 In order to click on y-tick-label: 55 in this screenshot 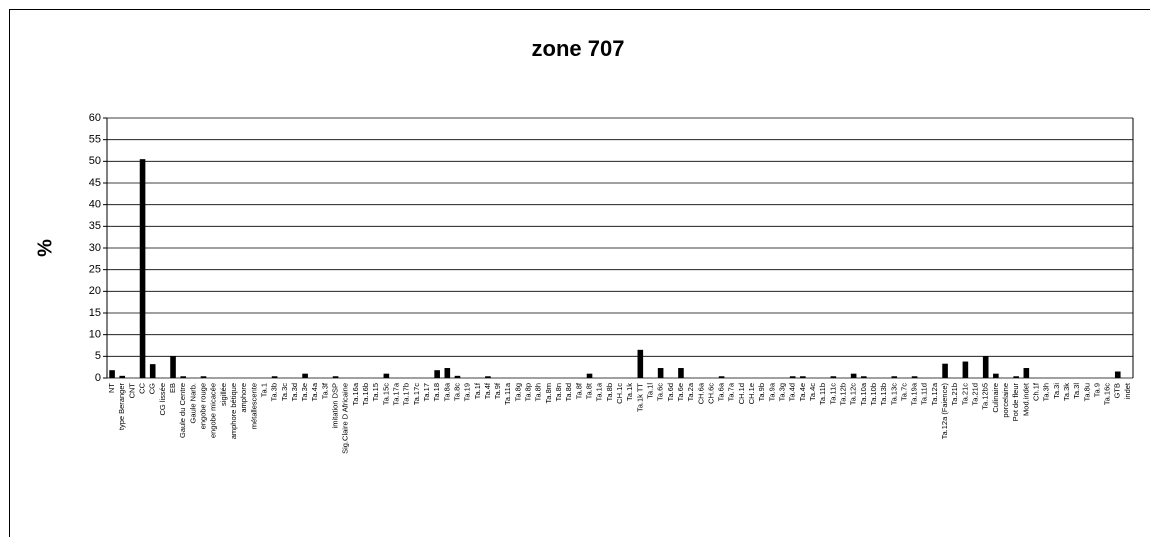, I will do `click(95, 140)`.